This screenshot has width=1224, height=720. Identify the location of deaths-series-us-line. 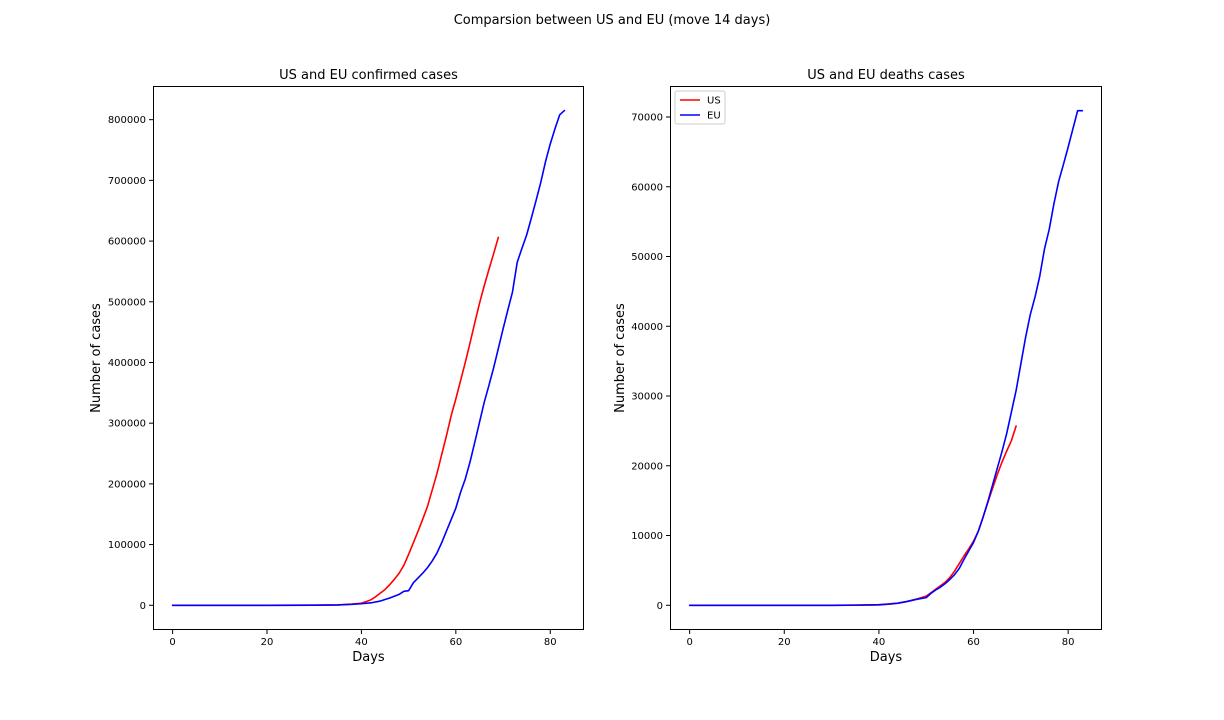
(852, 516).